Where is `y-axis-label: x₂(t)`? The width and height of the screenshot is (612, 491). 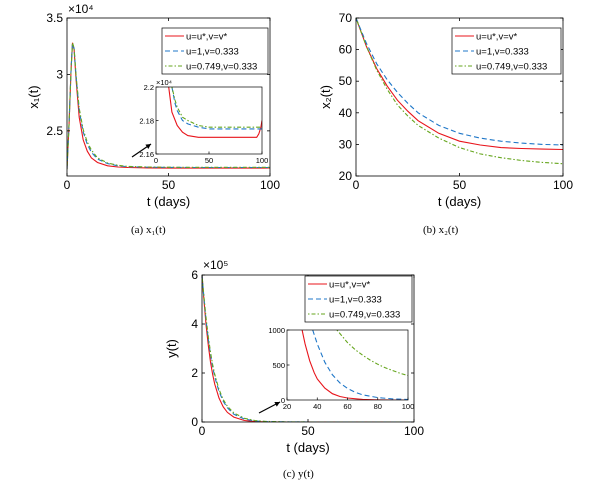
y-axis-label: x₂(t) is located at coordinates (325, 97).